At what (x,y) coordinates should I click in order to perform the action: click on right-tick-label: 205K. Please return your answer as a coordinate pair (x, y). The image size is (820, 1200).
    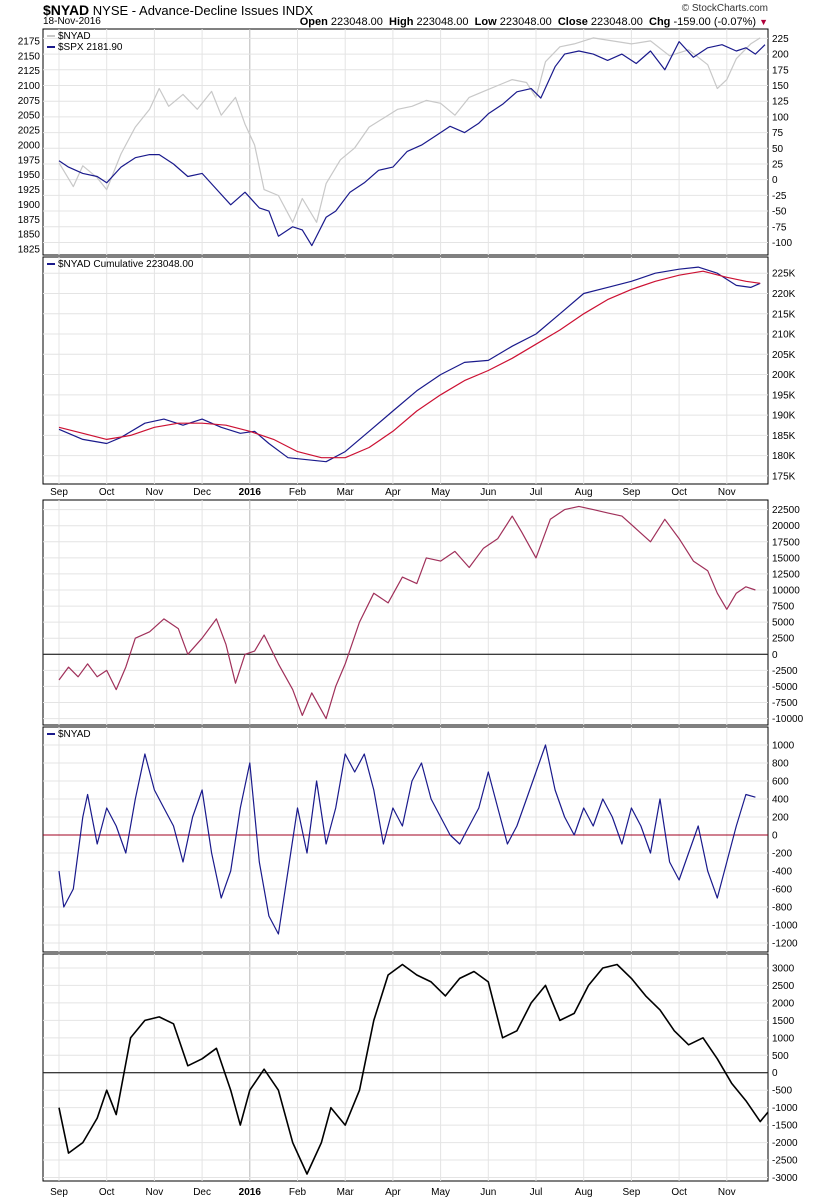
    Looking at the image, I should click on (784, 355).